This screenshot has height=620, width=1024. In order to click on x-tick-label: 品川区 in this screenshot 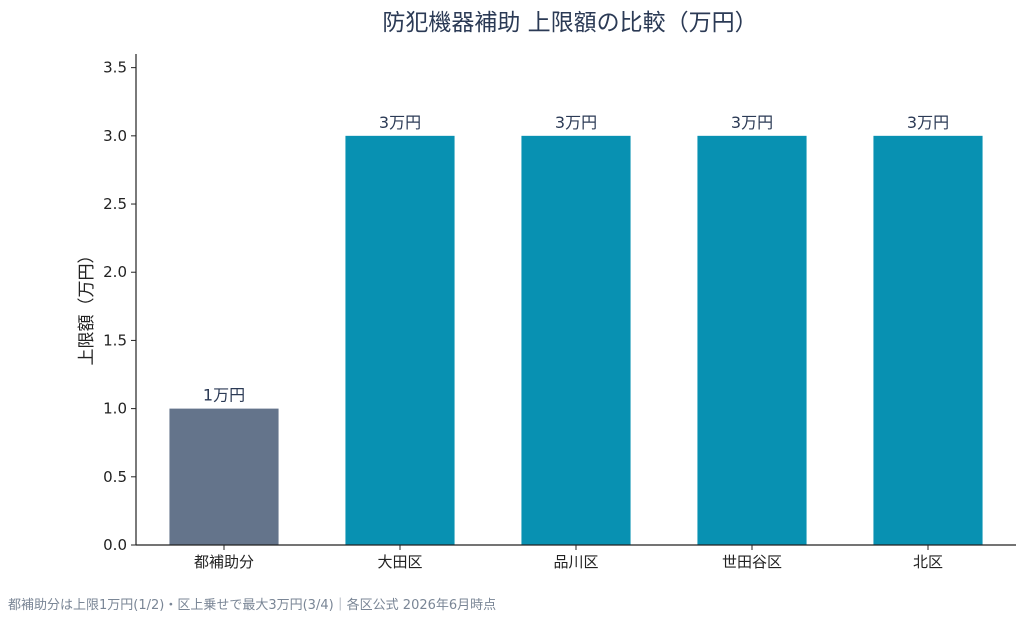, I will do `click(575, 562)`.